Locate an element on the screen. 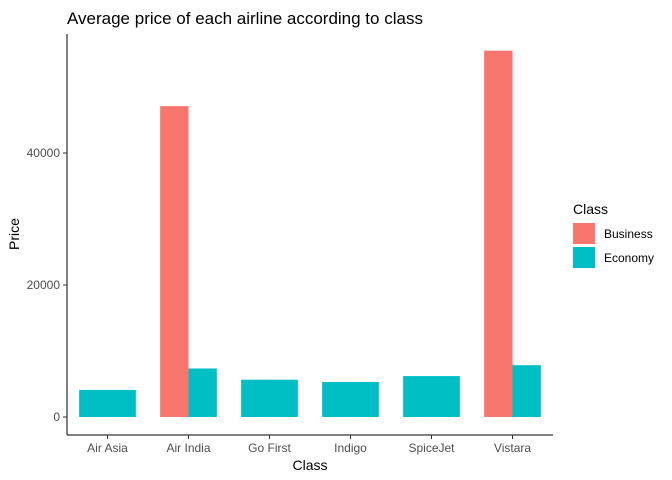 The image size is (672, 480). x-tick-label: SpiceJet is located at coordinates (431, 448).